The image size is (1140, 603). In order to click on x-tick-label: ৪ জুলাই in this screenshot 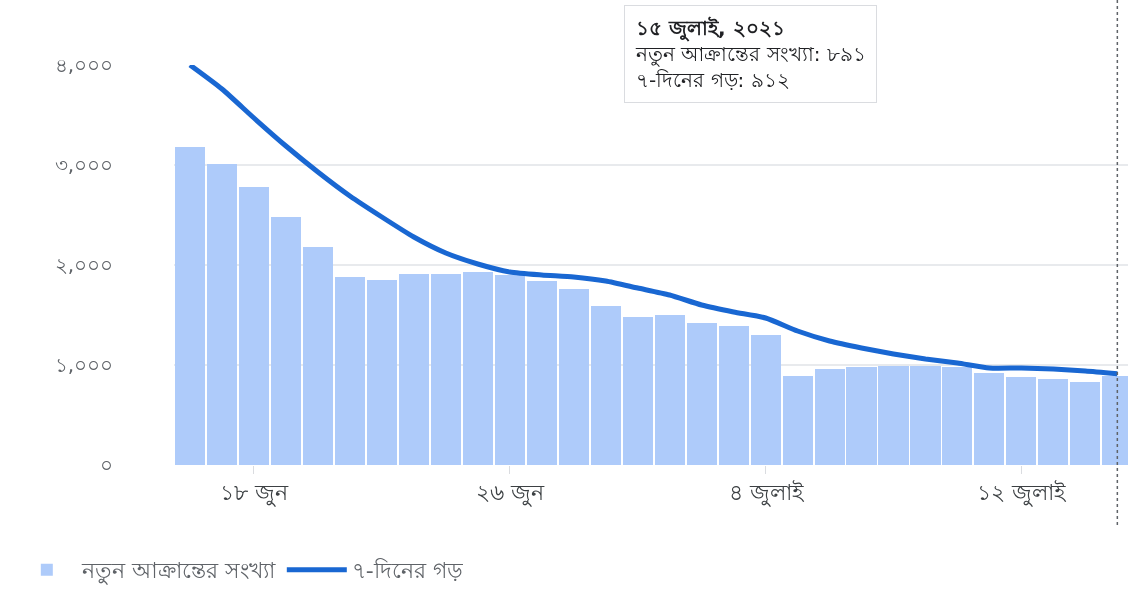, I will do `click(766, 494)`.